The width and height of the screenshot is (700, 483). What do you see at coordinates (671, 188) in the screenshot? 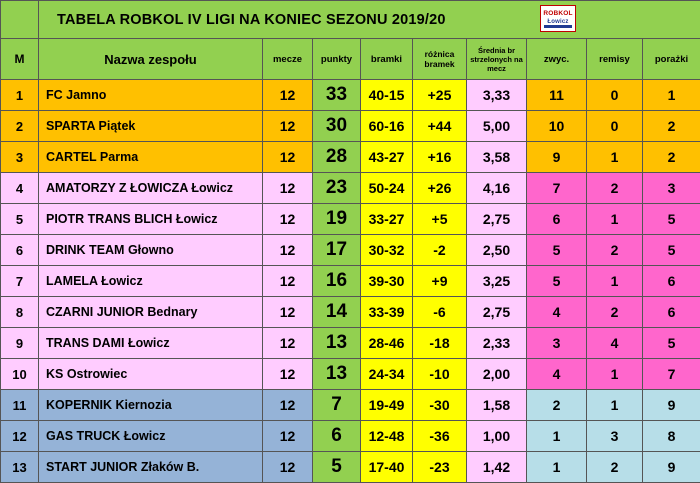
I see `cell-losses: 3` at bounding box center [671, 188].